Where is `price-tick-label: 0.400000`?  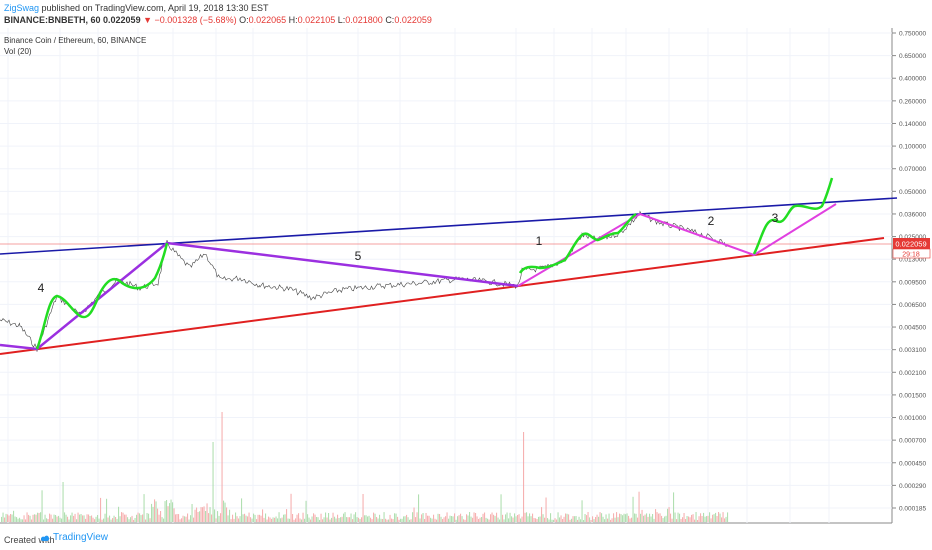
price-tick-label: 0.400000 is located at coordinates (912, 79).